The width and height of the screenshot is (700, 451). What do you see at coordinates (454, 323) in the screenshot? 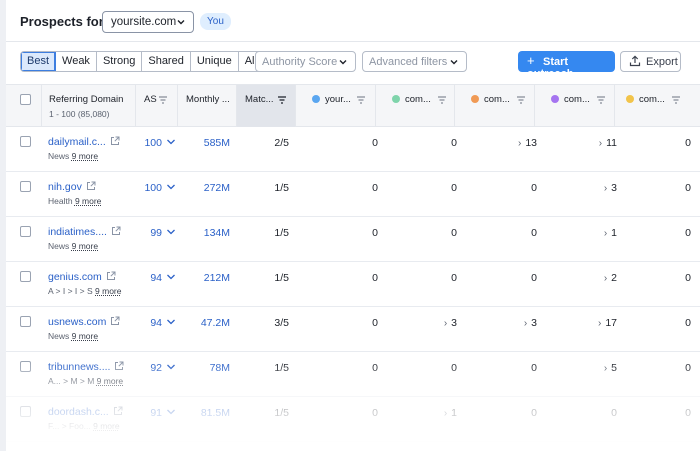
I see `backlinks-count: 3` at bounding box center [454, 323].